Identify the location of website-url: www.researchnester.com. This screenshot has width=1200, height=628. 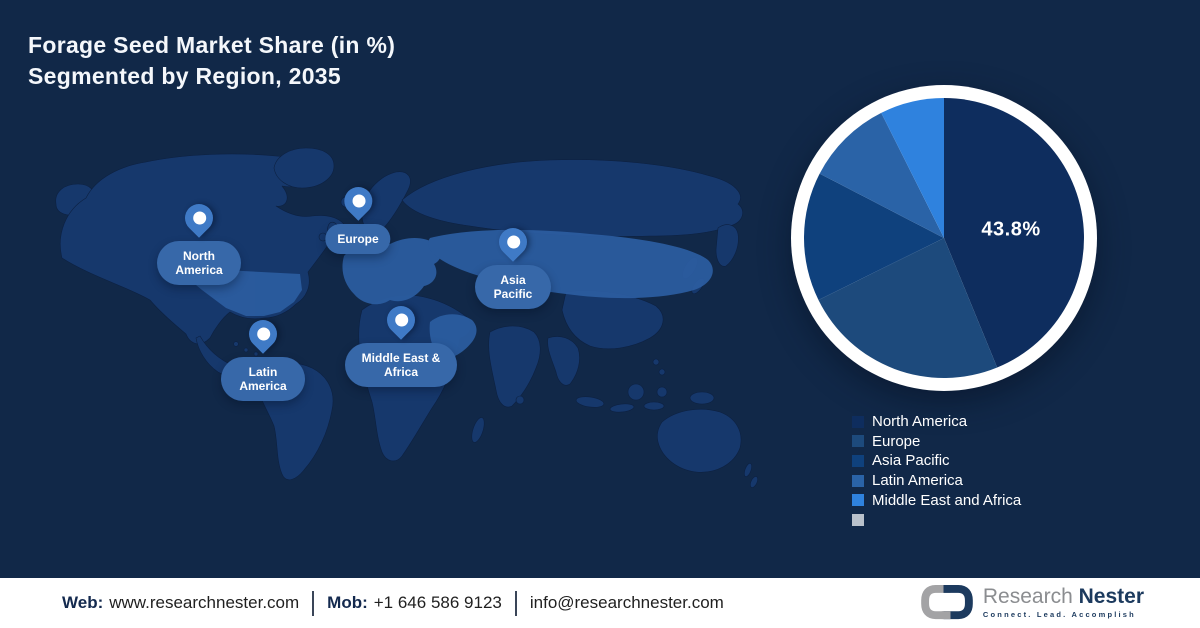
(204, 602).